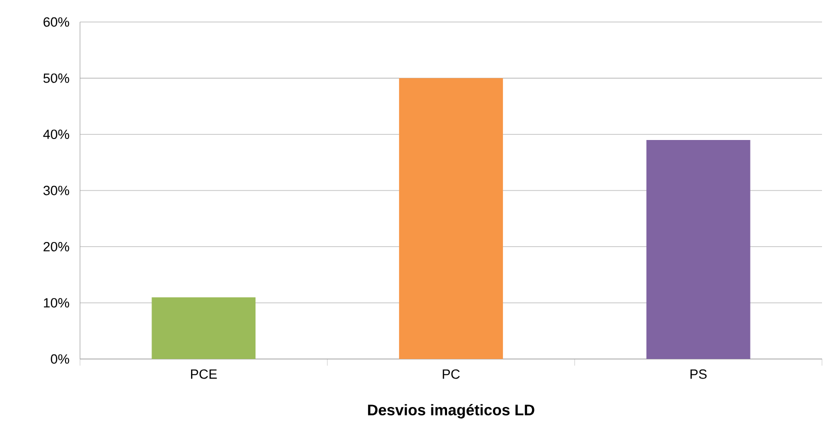 This screenshot has width=833, height=430. Describe the element at coordinates (56, 78) in the screenshot. I see `y-tick-label: 50%` at that location.